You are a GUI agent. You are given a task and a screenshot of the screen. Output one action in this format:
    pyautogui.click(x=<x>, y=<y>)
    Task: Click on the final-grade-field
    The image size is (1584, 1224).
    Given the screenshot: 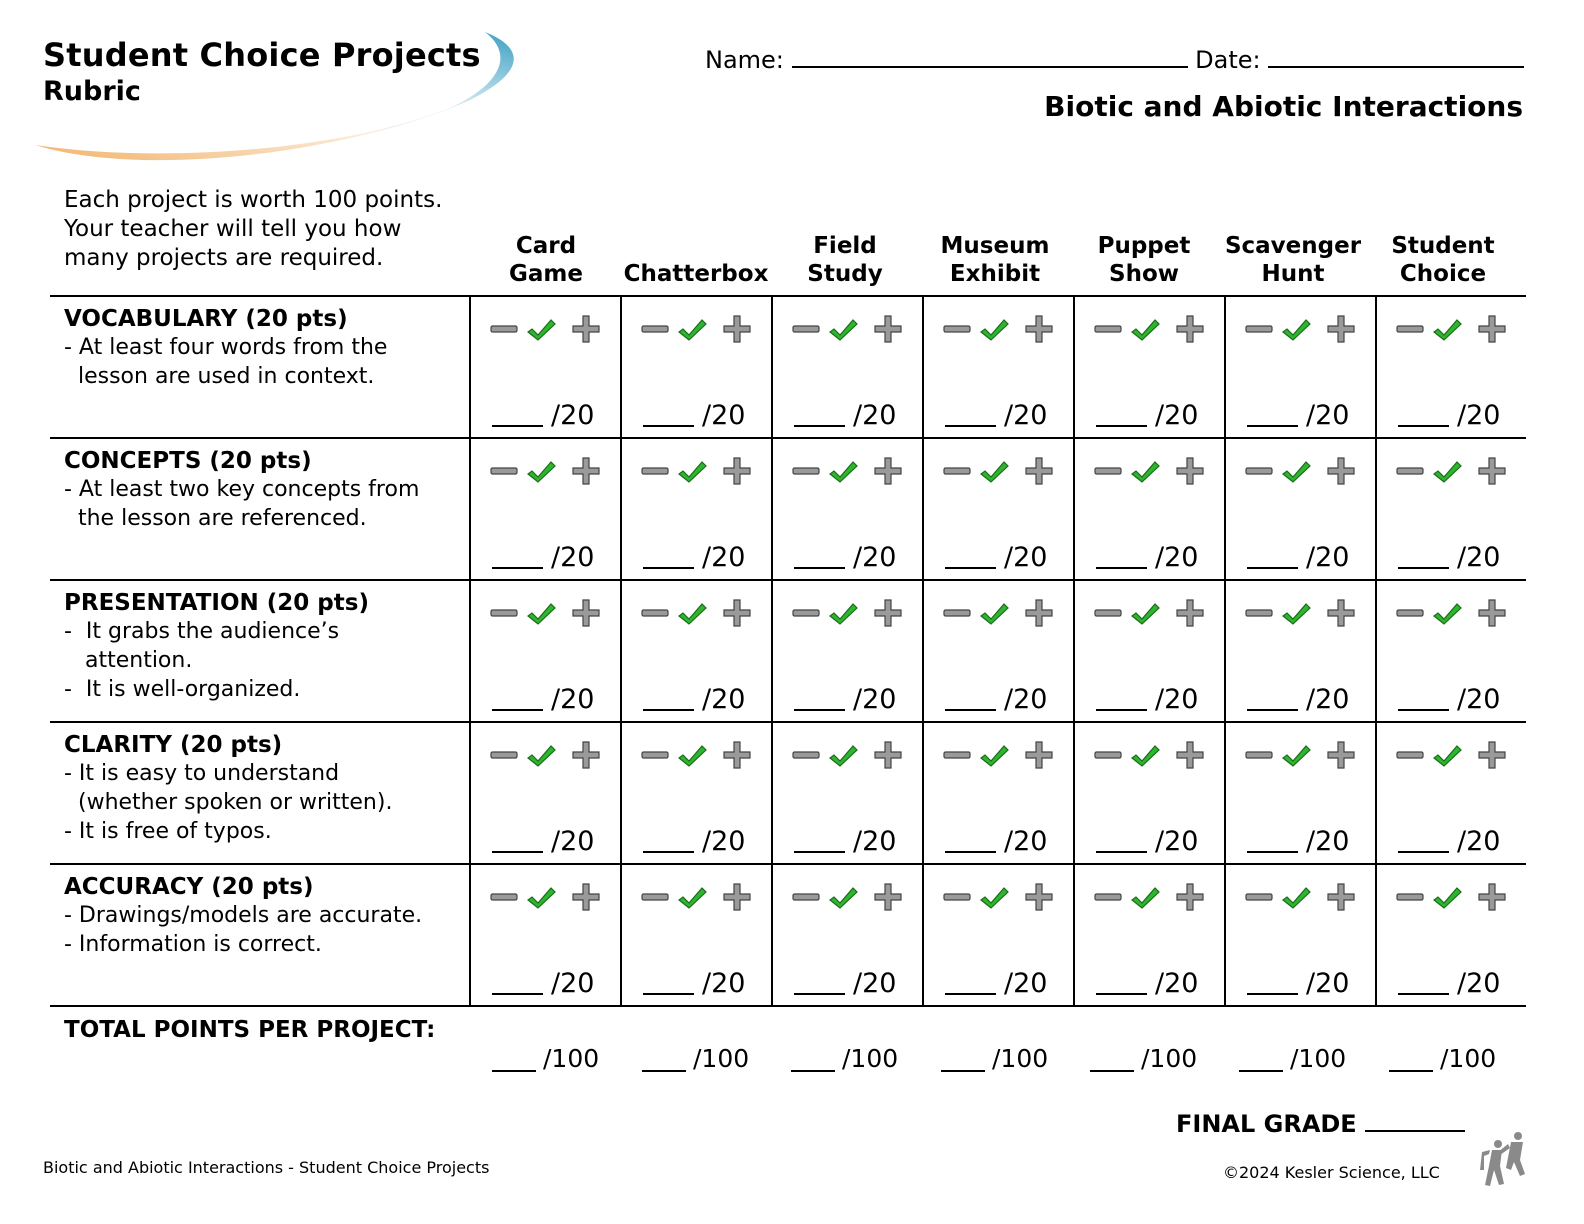 What is the action you would take?
    pyautogui.click(x=1415, y=1120)
    